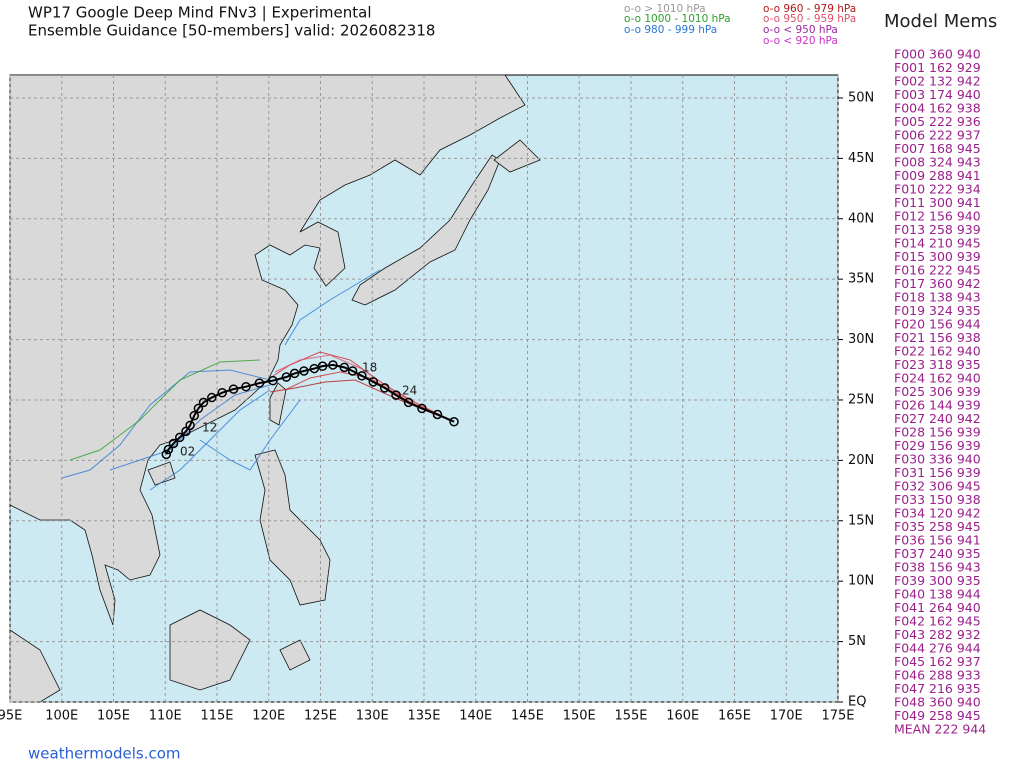 This screenshot has width=1024, height=768. What do you see at coordinates (937, 310) in the screenshot?
I see `member-row: F019 324 935` at bounding box center [937, 310].